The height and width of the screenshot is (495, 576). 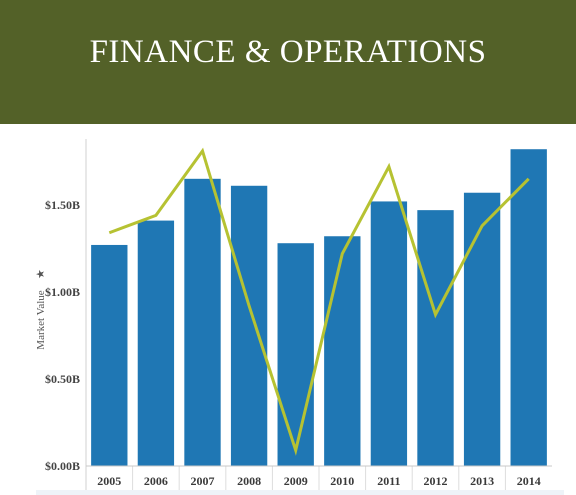 What do you see at coordinates (288, 51) in the screenshot?
I see `page-title: FINANCE & OPERATIONS` at bounding box center [288, 51].